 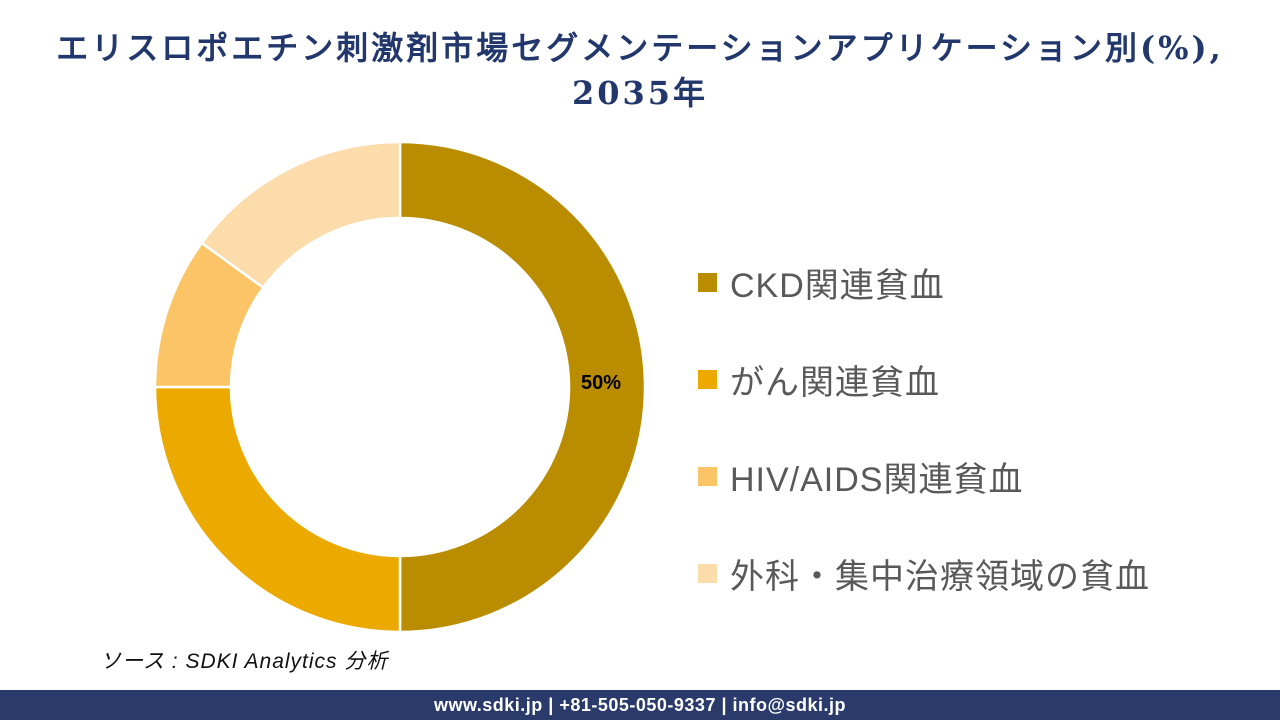 I want to click on chart-title-line1: エリスロポエチン刺激剤市場セグメンテーションアプリケーション別(%),, so click(x=640, y=48).